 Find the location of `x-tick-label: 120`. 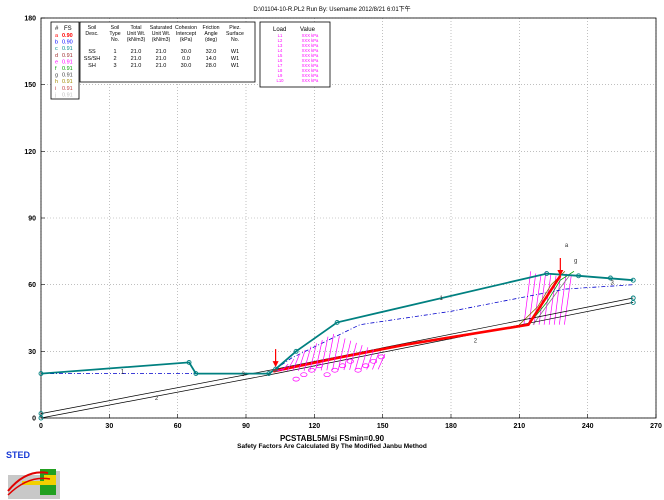

x-tick-label: 120 is located at coordinates (314, 426).